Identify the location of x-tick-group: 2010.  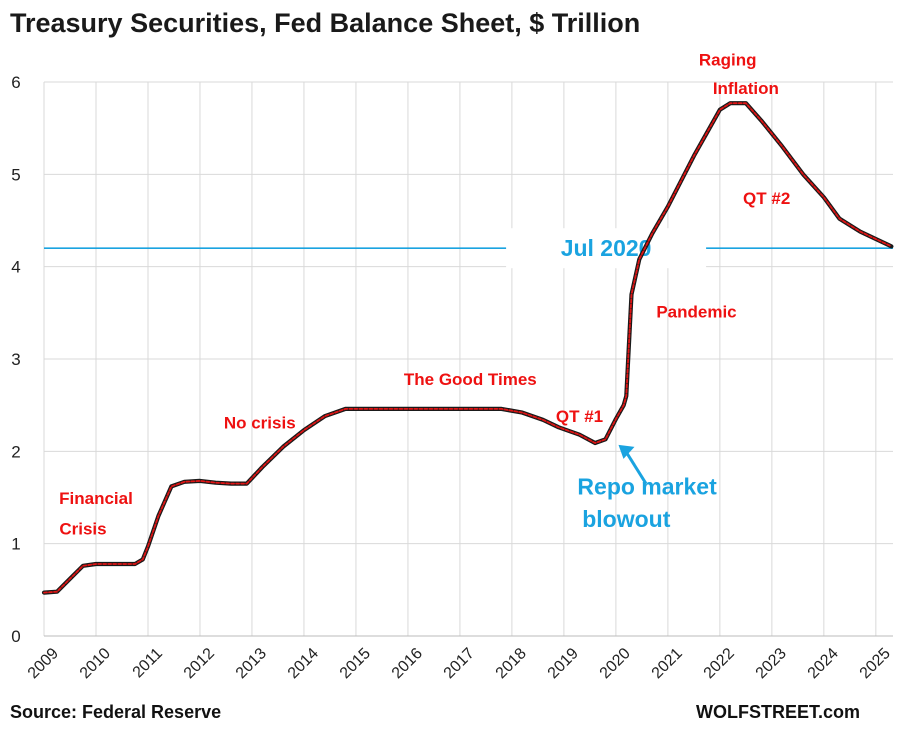
(95, 663).